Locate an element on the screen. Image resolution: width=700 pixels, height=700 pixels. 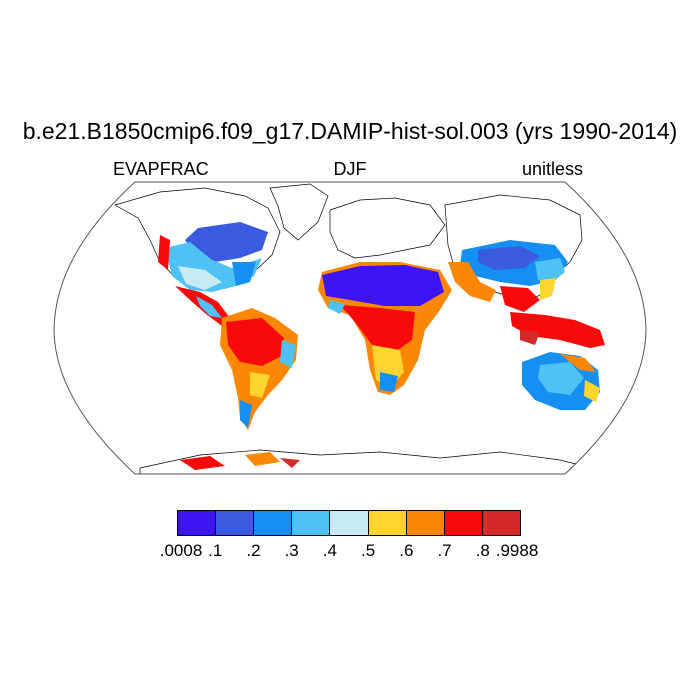
variable-label: EVAPFRAC is located at coordinates (161, 169).